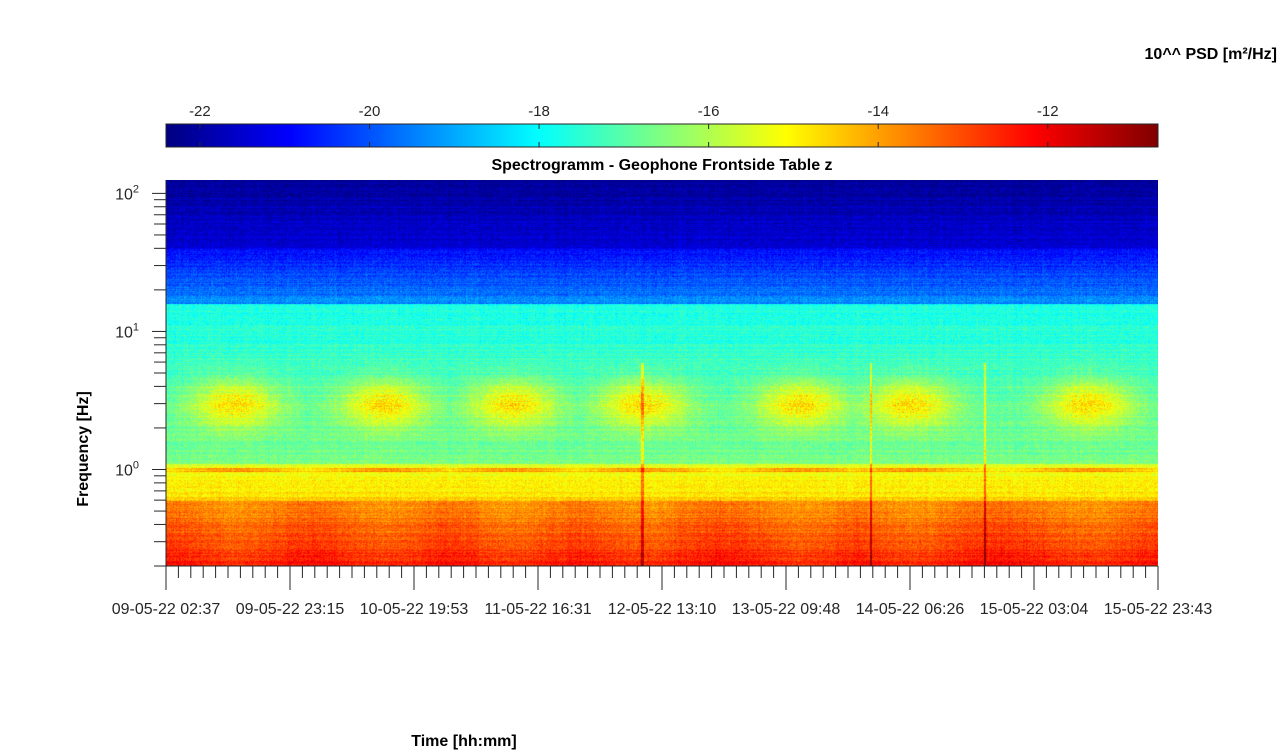  Describe the element at coordinates (463, 741) in the screenshot. I see `x-axis-label: Time [hh:mm]` at that location.